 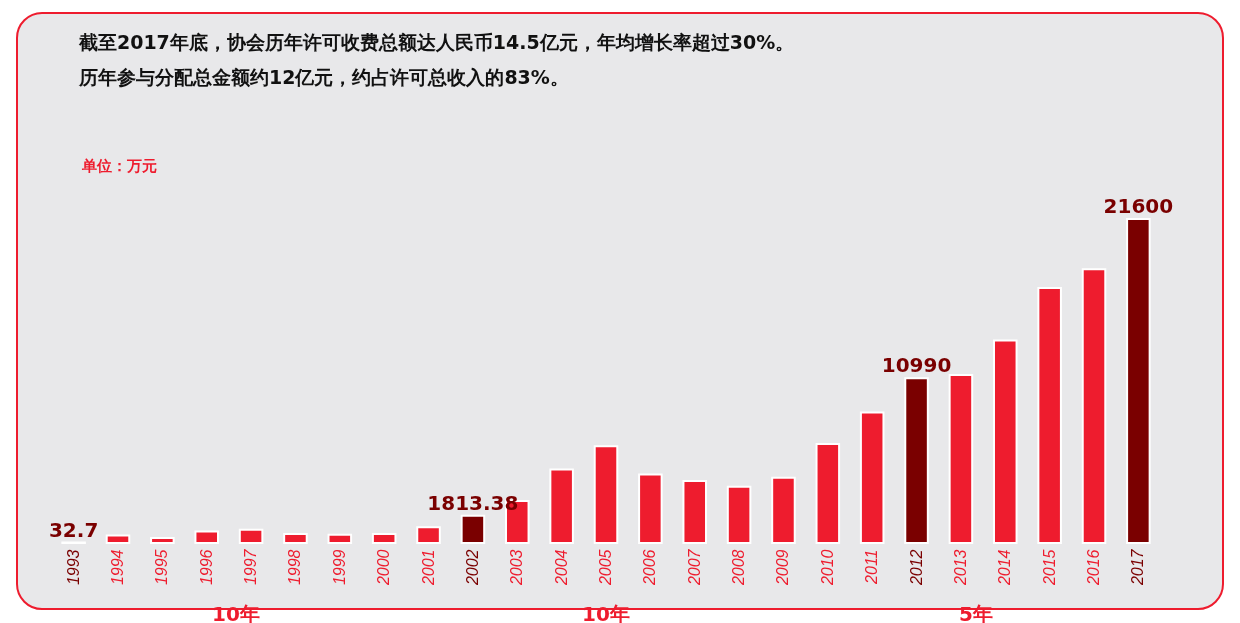 What do you see at coordinates (117, 567) in the screenshot?
I see `x-tick-label: 1994` at bounding box center [117, 567].